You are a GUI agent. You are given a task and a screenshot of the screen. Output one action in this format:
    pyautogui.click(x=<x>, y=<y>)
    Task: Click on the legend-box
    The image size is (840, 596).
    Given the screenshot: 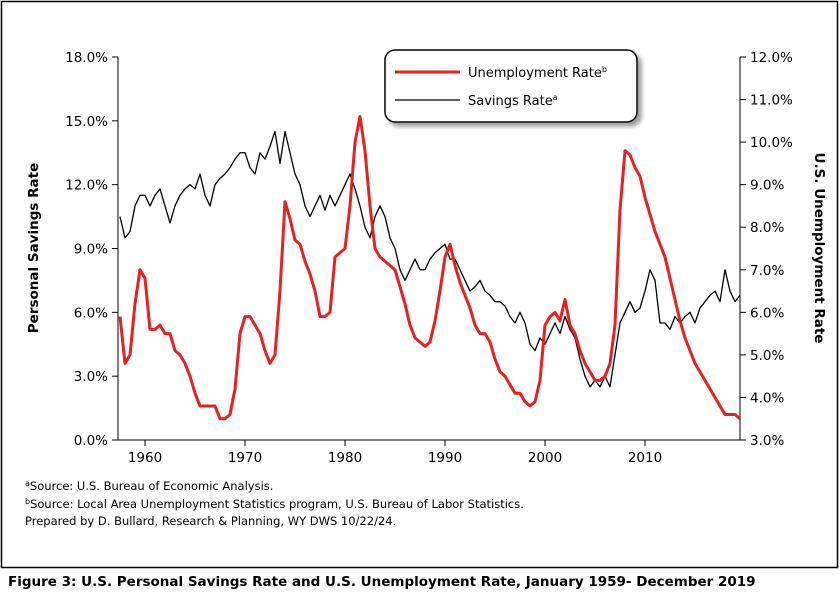 What is the action you would take?
    pyautogui.click(x=511, y=86)
    